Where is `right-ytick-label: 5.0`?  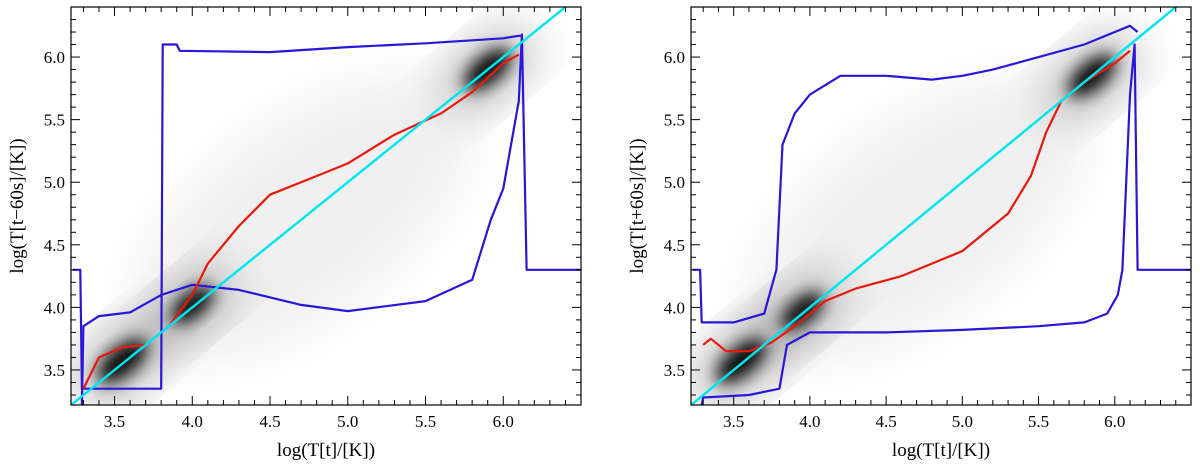 right-ytick-label: 5.0 is located at coordinates (674, 182).